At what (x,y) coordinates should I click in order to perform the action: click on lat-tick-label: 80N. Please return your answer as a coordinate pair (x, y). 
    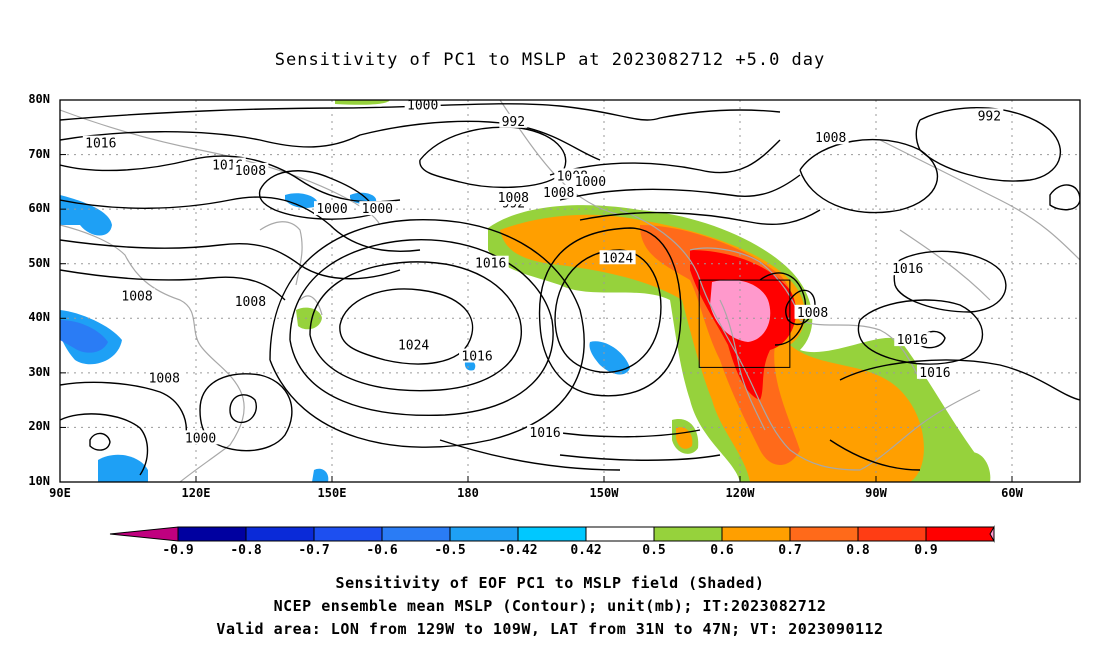
    Looking at the image, I should click on (39, 99).